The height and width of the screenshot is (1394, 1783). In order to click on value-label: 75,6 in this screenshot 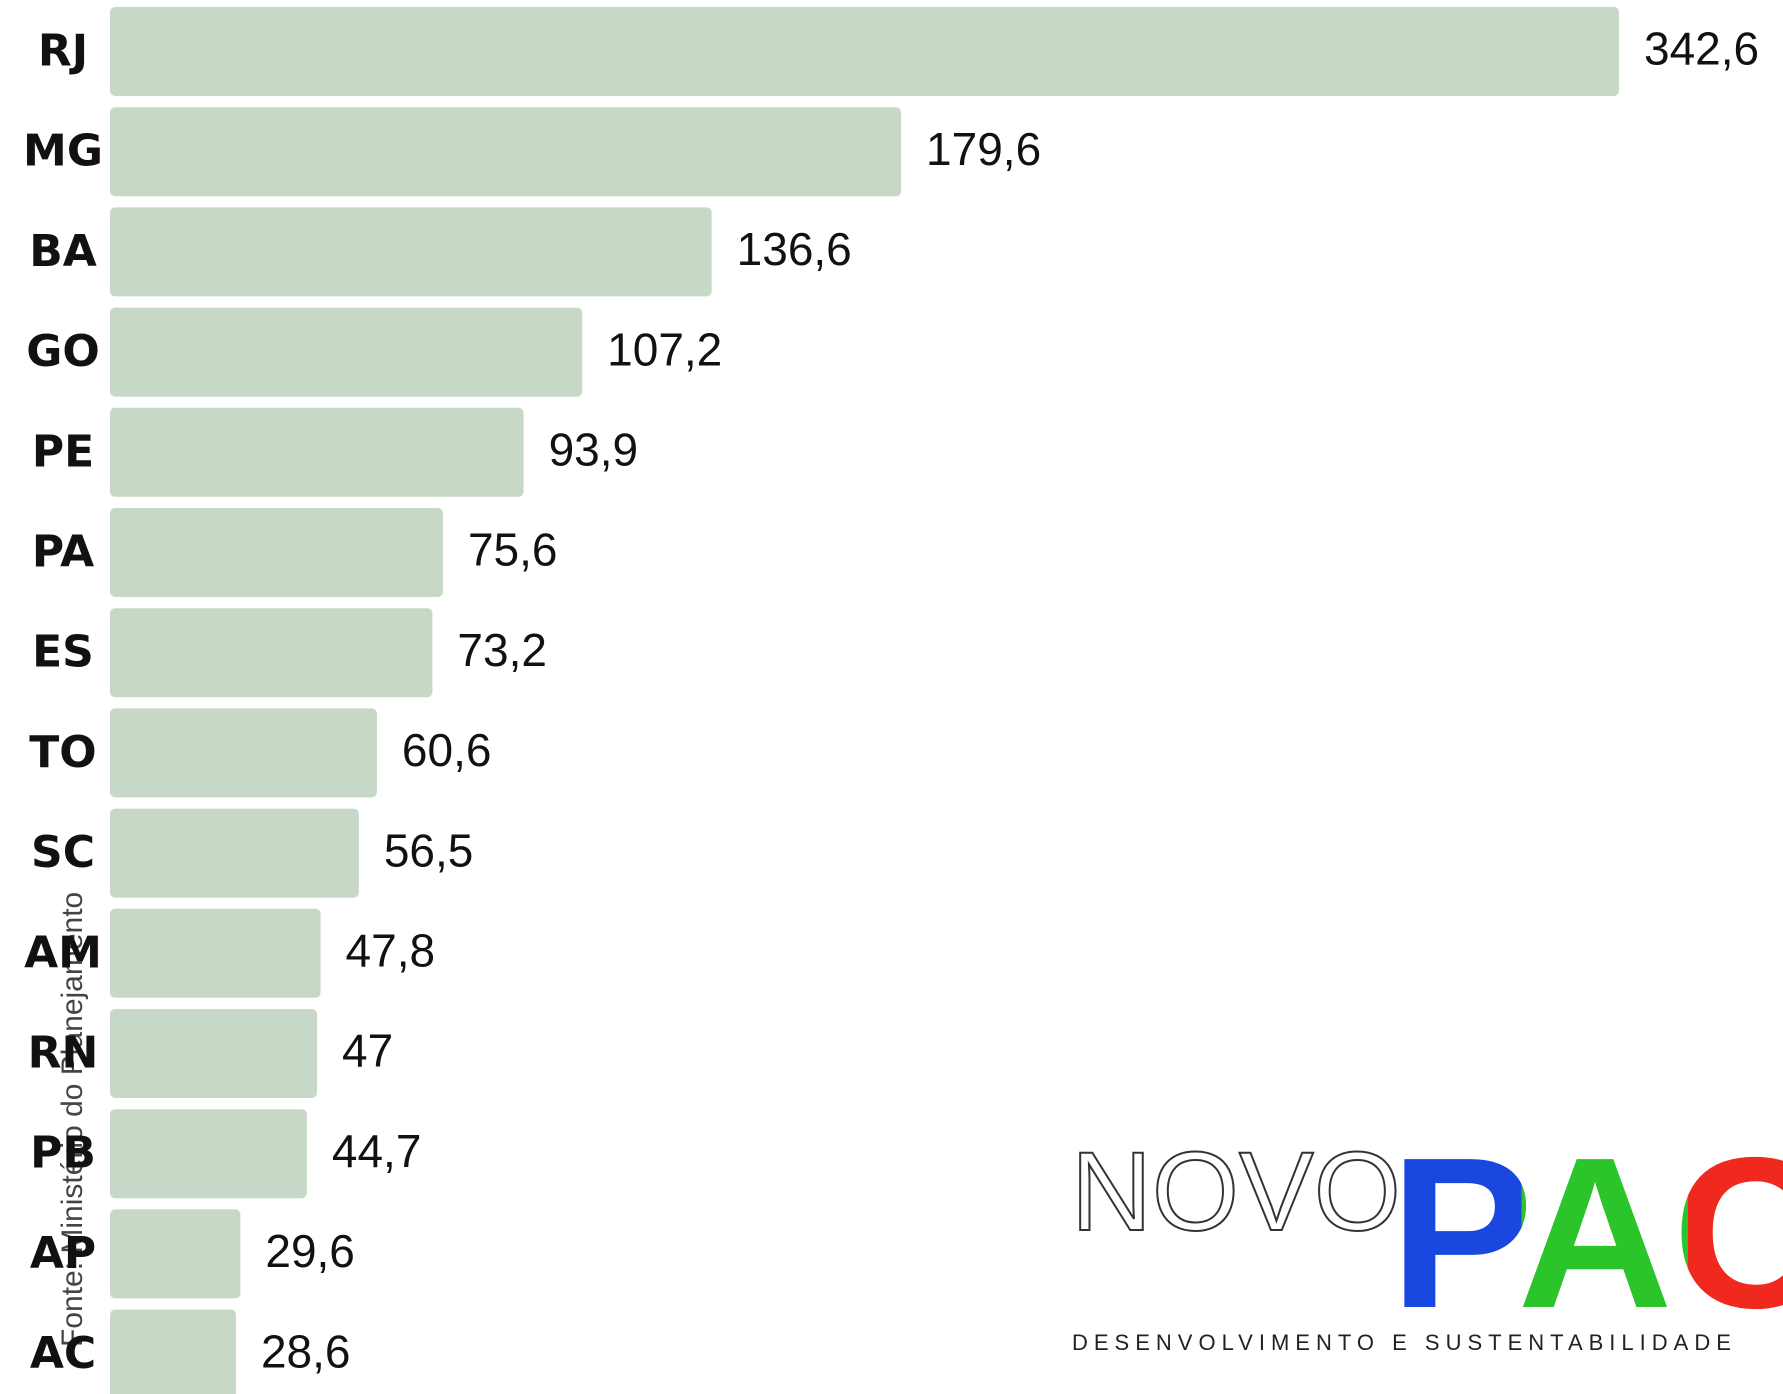, I will do `click(513, 550)`.